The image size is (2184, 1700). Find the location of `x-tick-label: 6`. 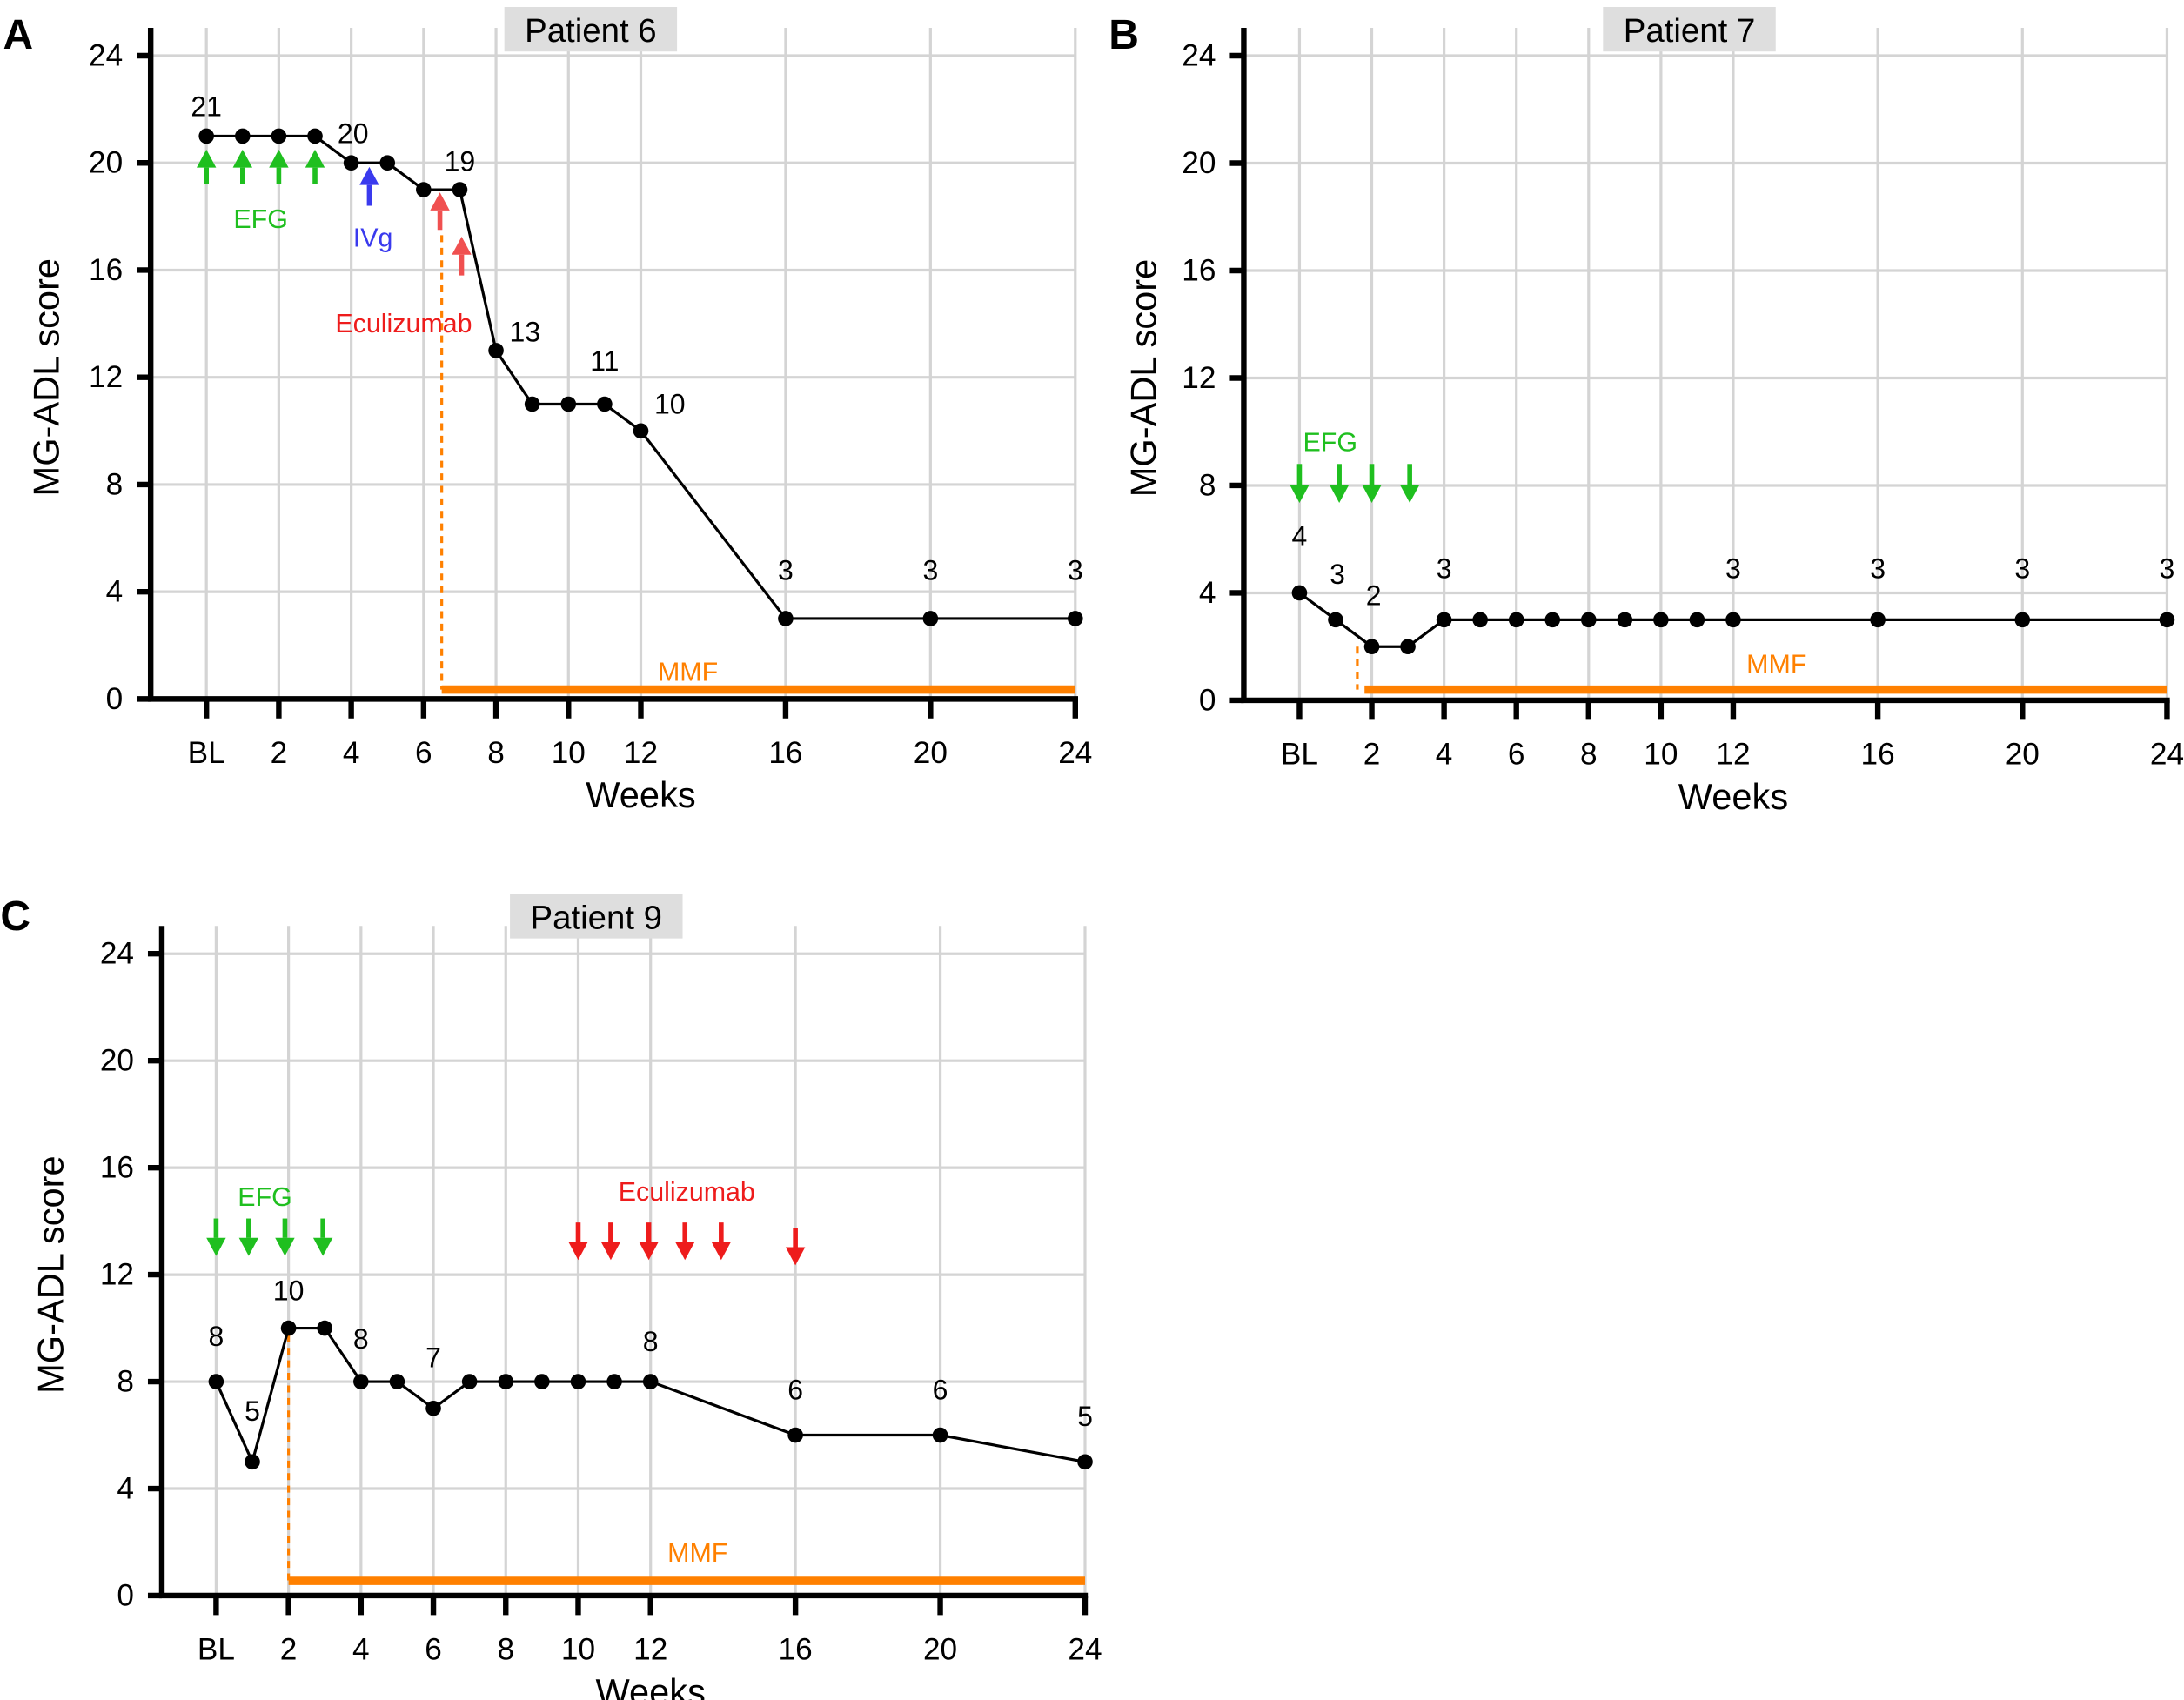

x-tick-label: 6 is located at coordinates (1516, 755).